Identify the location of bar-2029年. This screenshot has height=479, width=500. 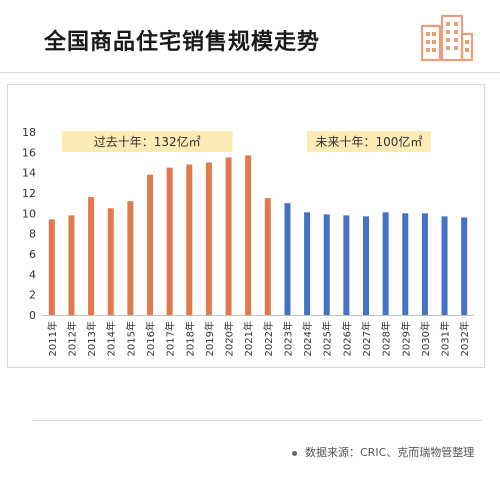
(405, 264).